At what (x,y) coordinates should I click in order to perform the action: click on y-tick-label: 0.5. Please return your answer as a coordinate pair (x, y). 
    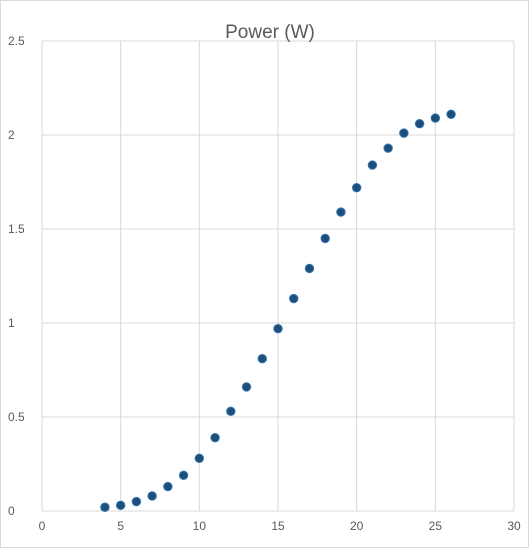
    Looking at the image, I should click on (16, 417).